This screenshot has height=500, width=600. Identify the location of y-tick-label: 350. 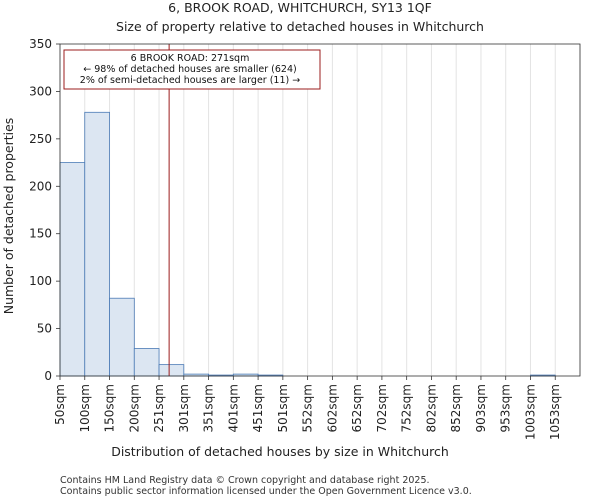
(40, 44).